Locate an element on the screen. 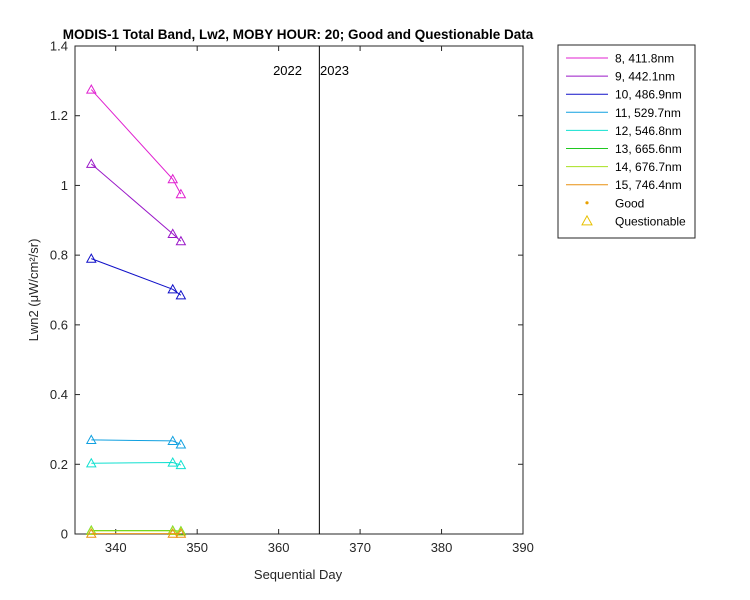 The height and width of the screenshot is (600, 750). legend-marker-label: Good is located at coordinates (629, 203).